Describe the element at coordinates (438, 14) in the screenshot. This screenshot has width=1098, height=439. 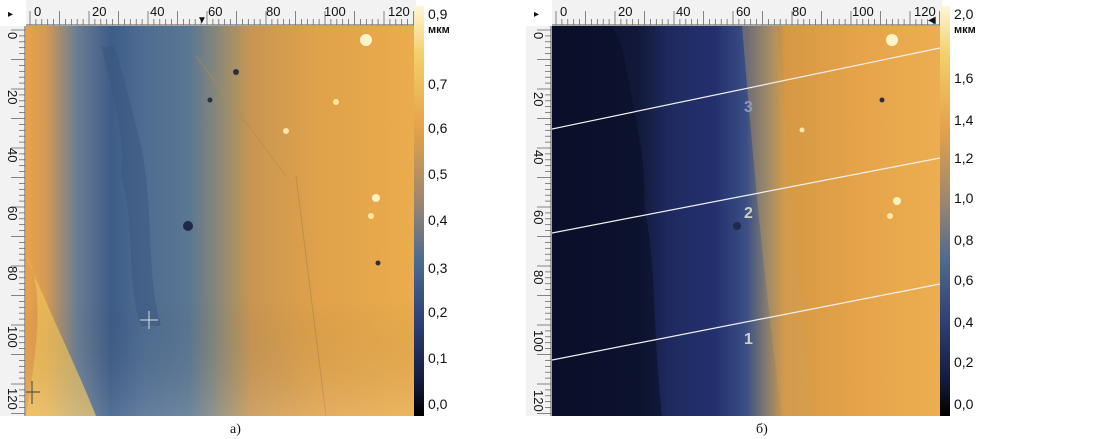
I see `colorbar-label: 0,9` at that location.